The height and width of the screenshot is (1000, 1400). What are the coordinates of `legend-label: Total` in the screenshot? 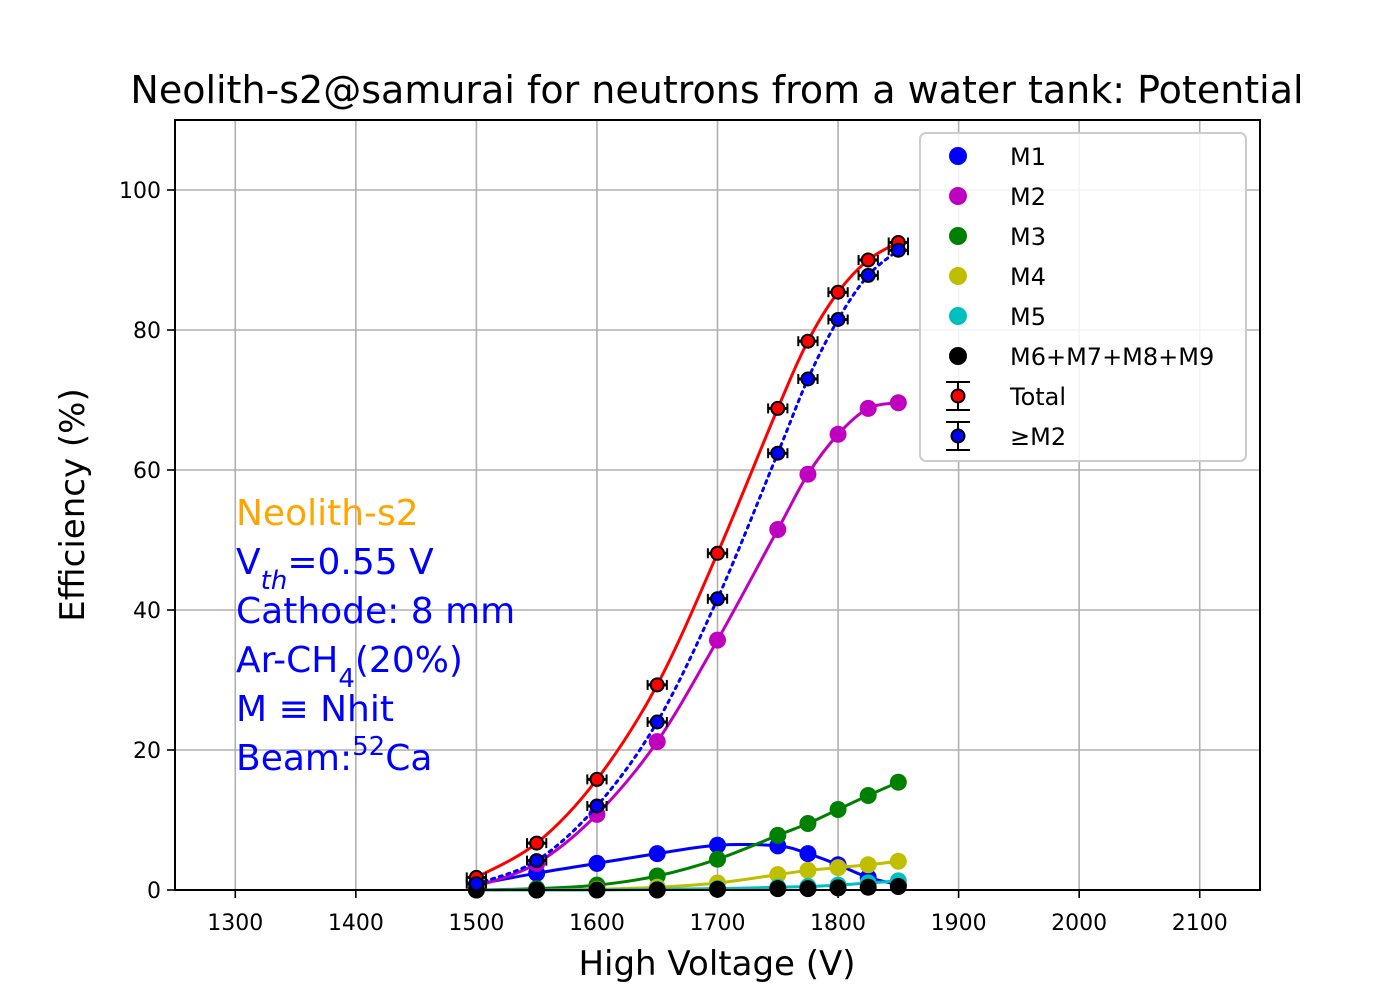 It's located at (1037, 397).